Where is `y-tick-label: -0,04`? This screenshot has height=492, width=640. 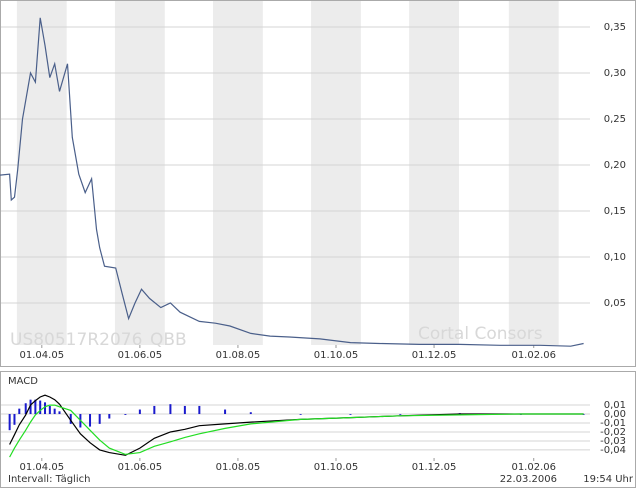 y-tick-label: -0,04 is located at coordinates (613, 450).